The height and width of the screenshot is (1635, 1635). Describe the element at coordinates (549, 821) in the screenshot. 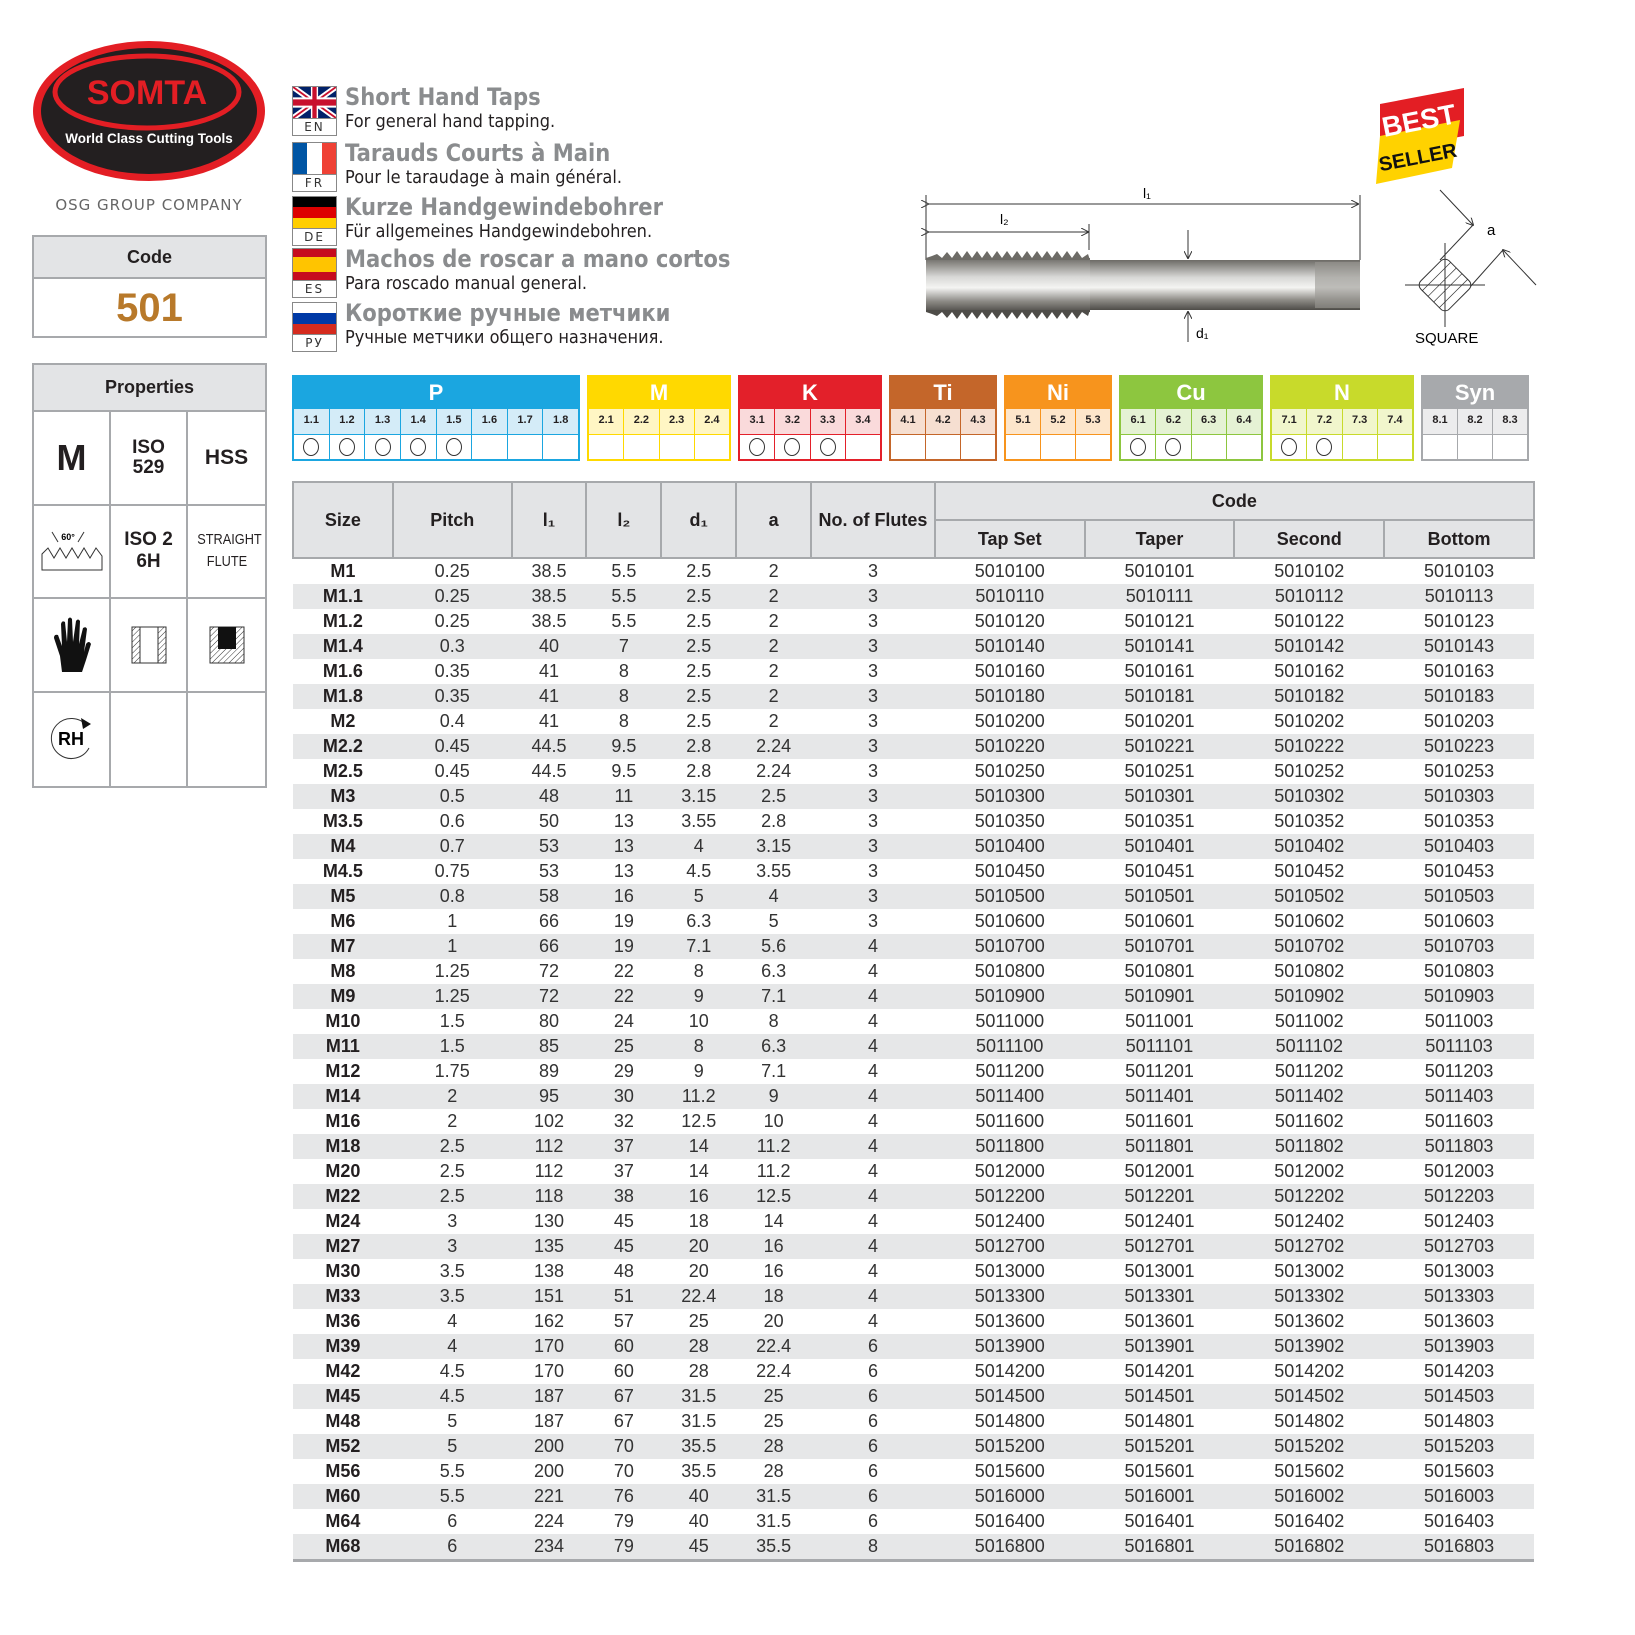

I see `cell-l1: 50` at that location.